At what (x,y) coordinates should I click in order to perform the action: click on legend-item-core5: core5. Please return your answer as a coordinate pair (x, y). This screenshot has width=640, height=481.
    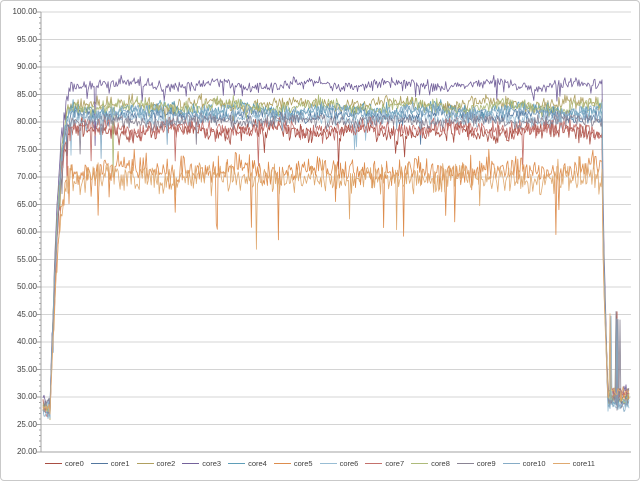
    Looking at the image, I should click on (293, 463).